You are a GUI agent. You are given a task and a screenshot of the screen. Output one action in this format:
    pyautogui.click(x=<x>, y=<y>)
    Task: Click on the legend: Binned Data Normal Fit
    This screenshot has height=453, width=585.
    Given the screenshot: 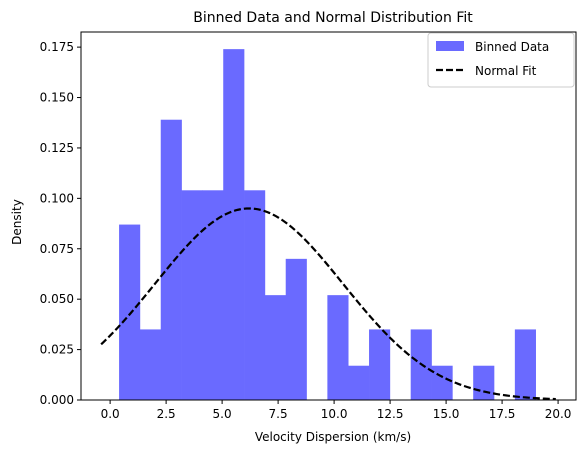 What is the action you would take?
    pyautogui.click(x=501, y=60)
    